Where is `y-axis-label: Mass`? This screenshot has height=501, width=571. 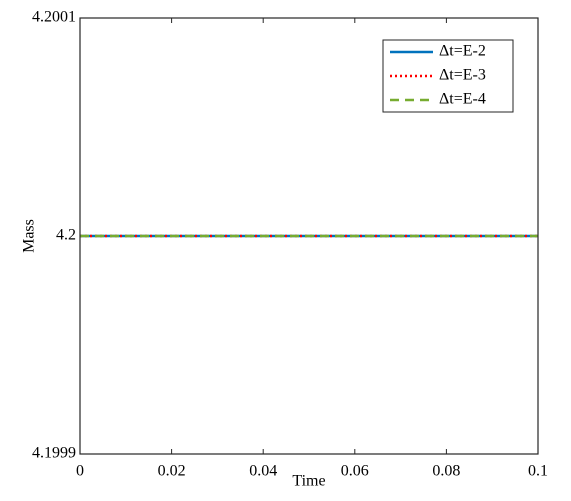 y-axis-label: Mass is located at coordinates (29, 236).